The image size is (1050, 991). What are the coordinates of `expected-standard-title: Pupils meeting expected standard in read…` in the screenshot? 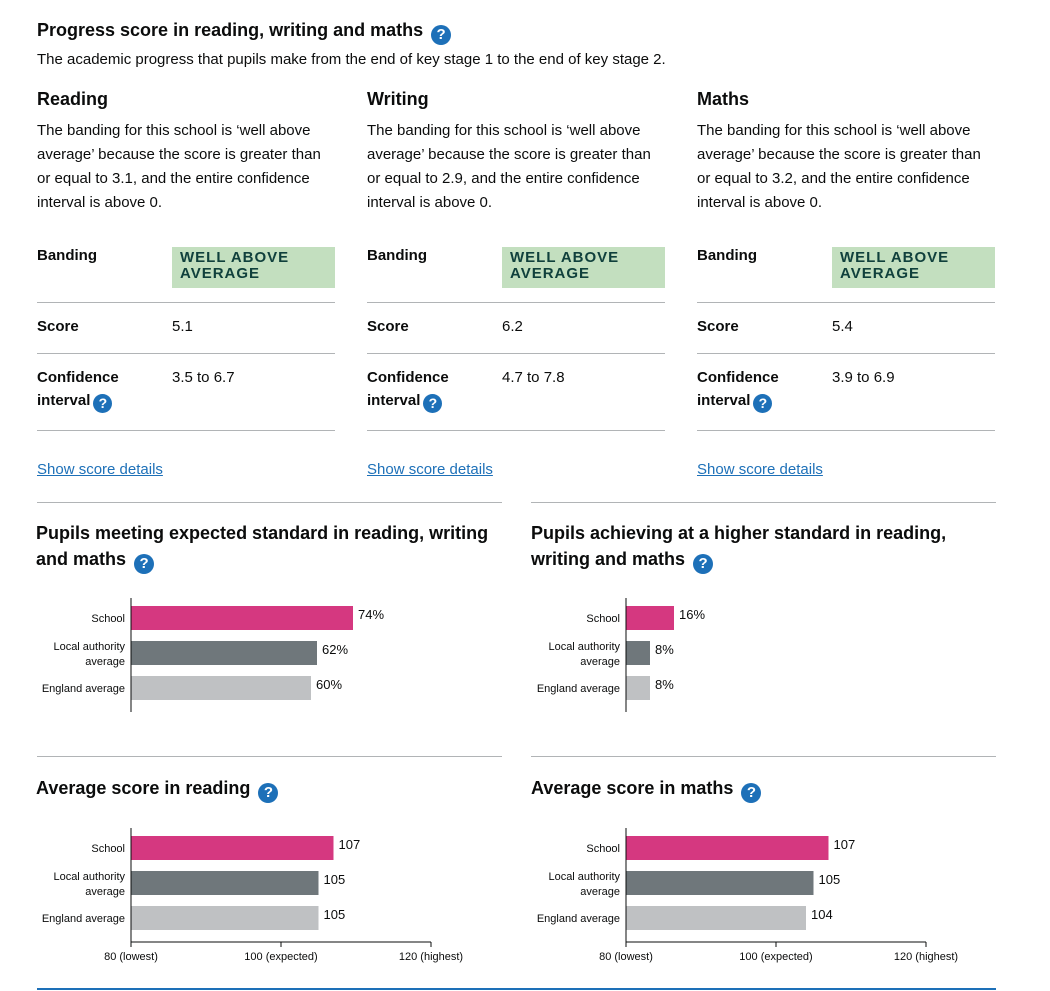 It's located at (271, 547).